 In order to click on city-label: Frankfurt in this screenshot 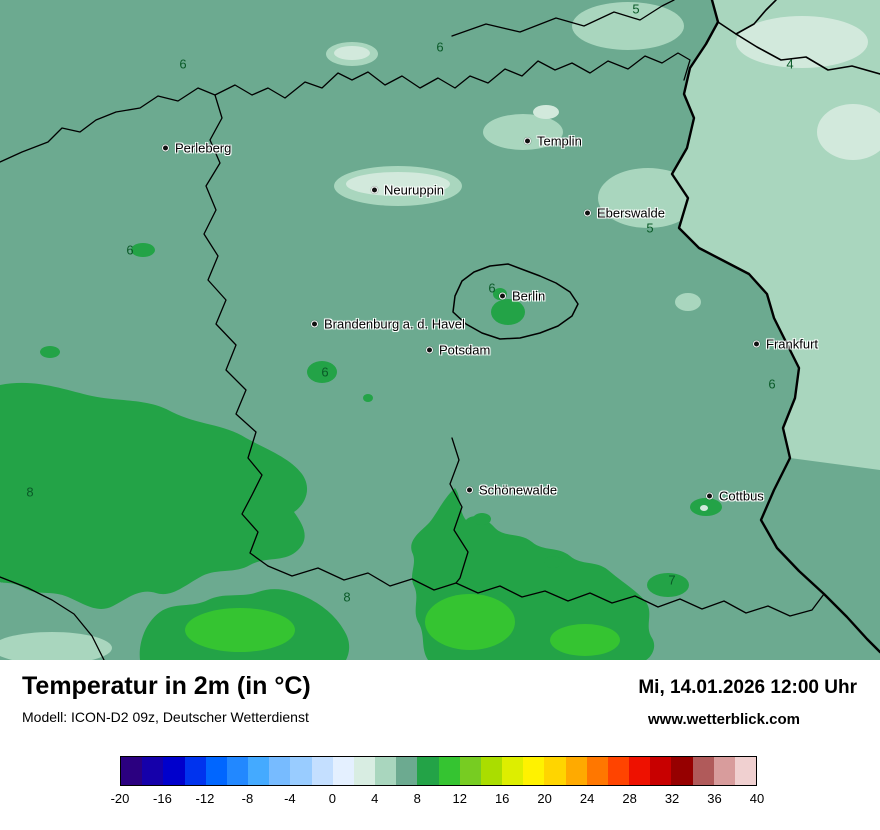, I will do `click(792, 344)`.